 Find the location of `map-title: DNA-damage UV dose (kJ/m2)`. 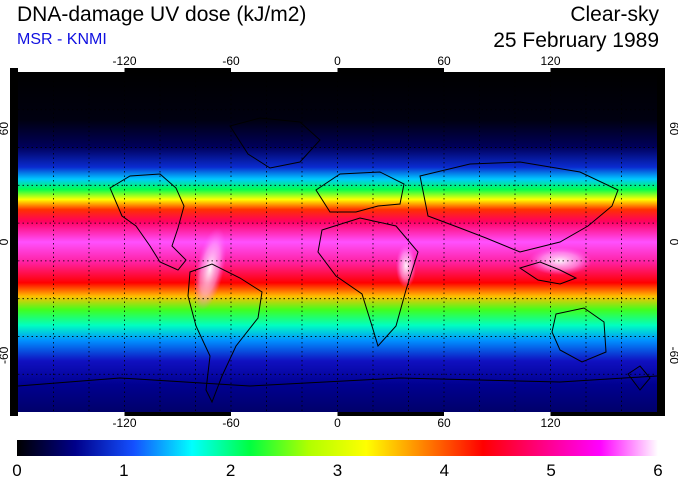

map-title: DNA-damage UV dose (kJ/m2) is located at coordinates (162, 14).